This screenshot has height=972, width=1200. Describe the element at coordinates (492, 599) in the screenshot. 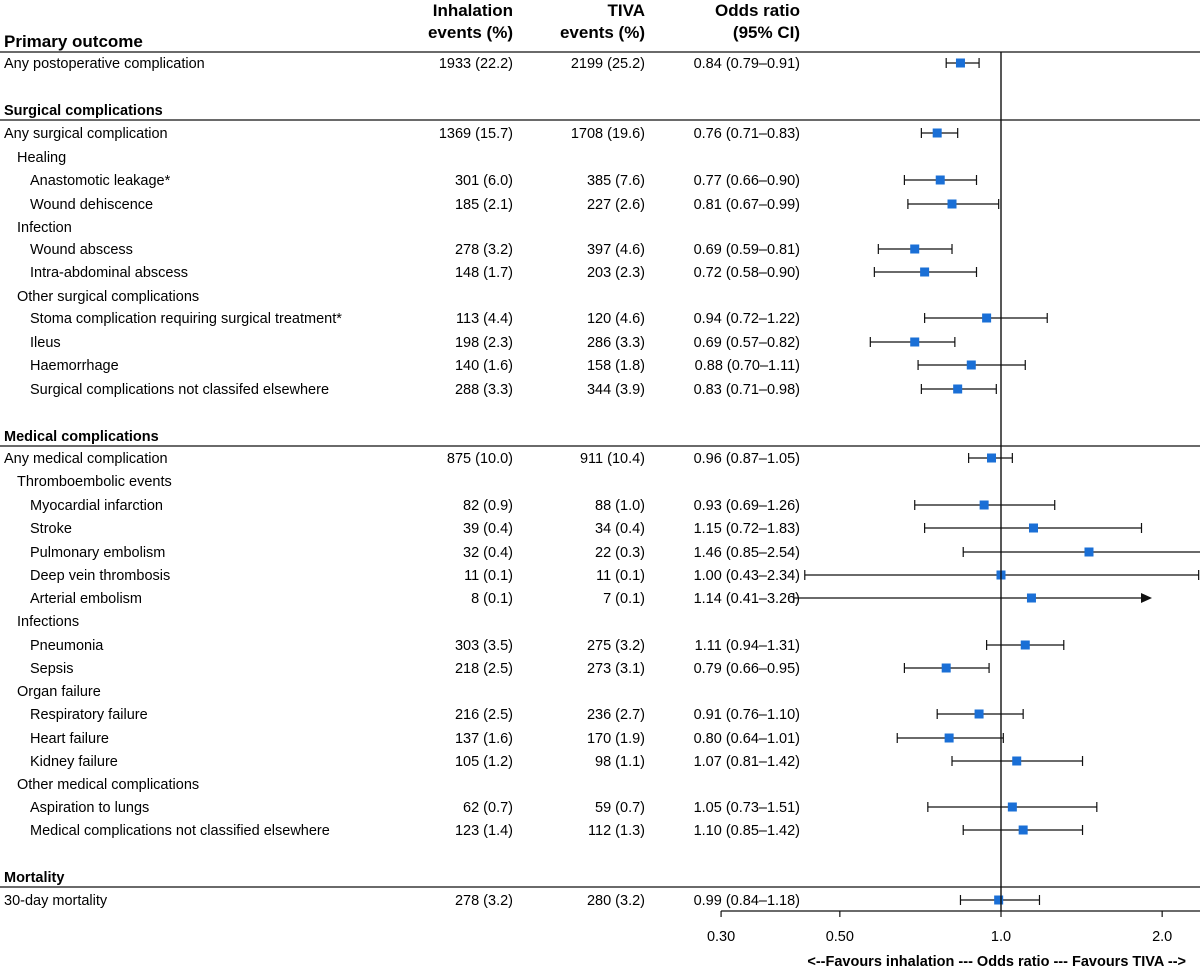

I see `inhalation-events: 8 (0.1)` at that location.